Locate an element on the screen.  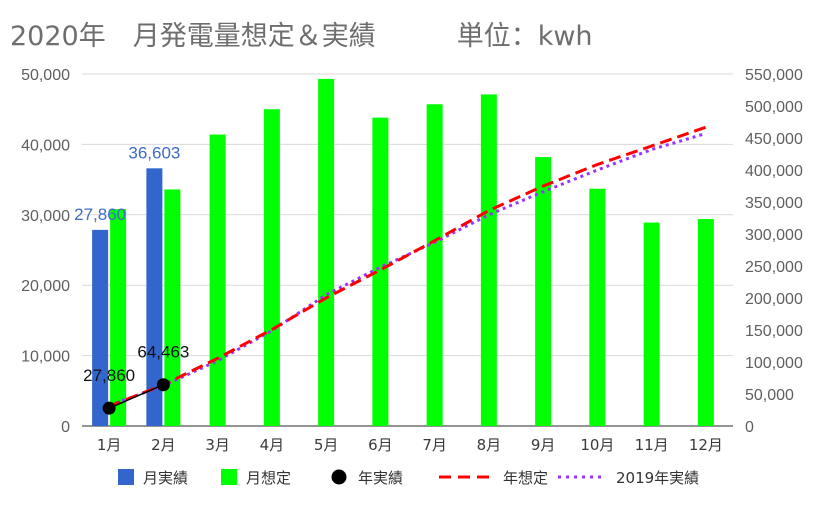
x-tick-label: 4月 is located at coordinates (272, 445).